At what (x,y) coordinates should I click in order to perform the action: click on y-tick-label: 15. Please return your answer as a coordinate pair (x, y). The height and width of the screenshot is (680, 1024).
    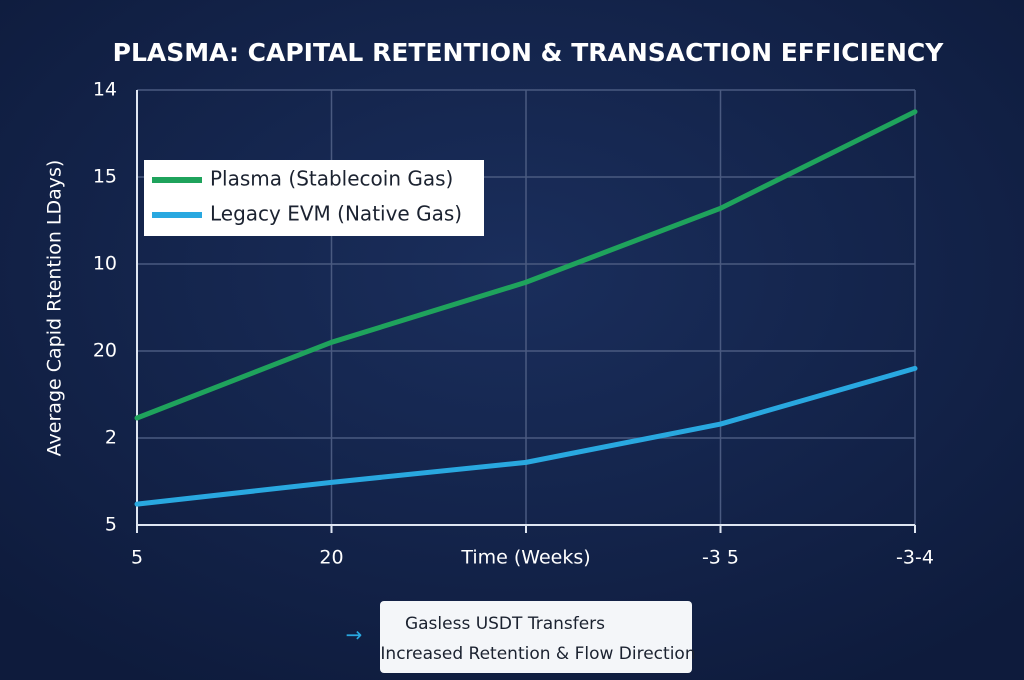
    Looking at the image, I should click on (105, 177).